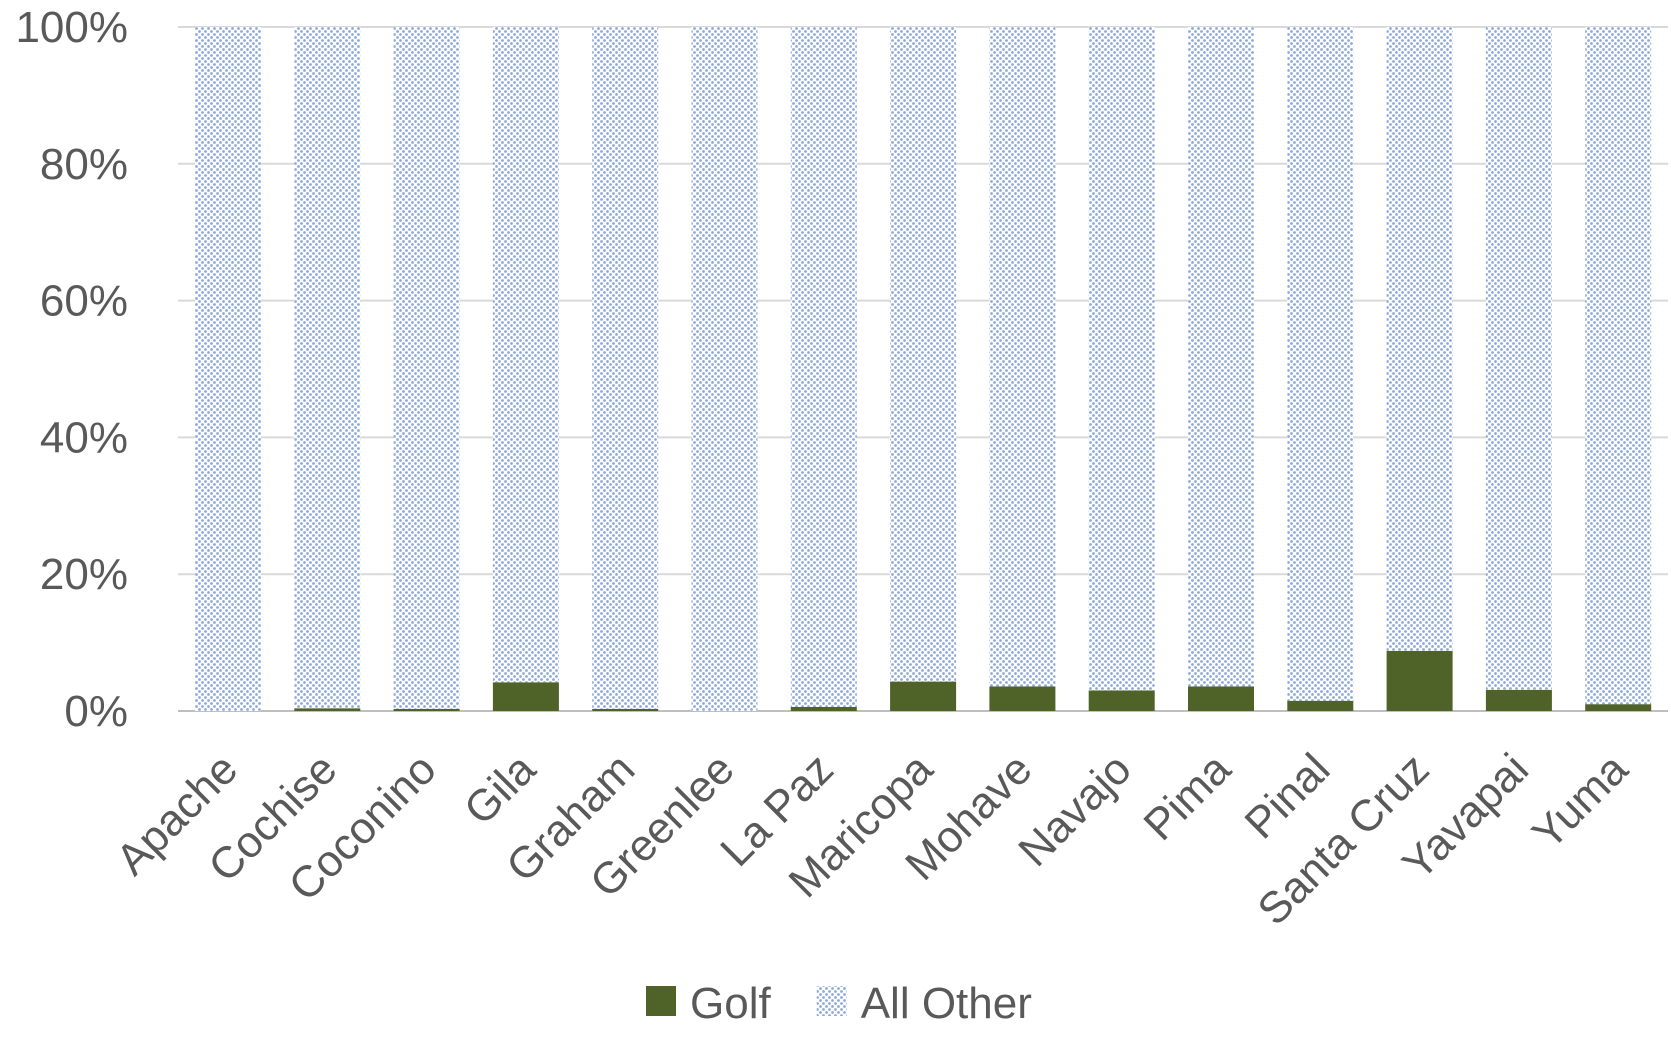 The width and height of the screenshot is (1671, 1040). Describe the element at coordinates (823, 367) in the screenshot. I see `bar-all-other-la-paz` at that location.